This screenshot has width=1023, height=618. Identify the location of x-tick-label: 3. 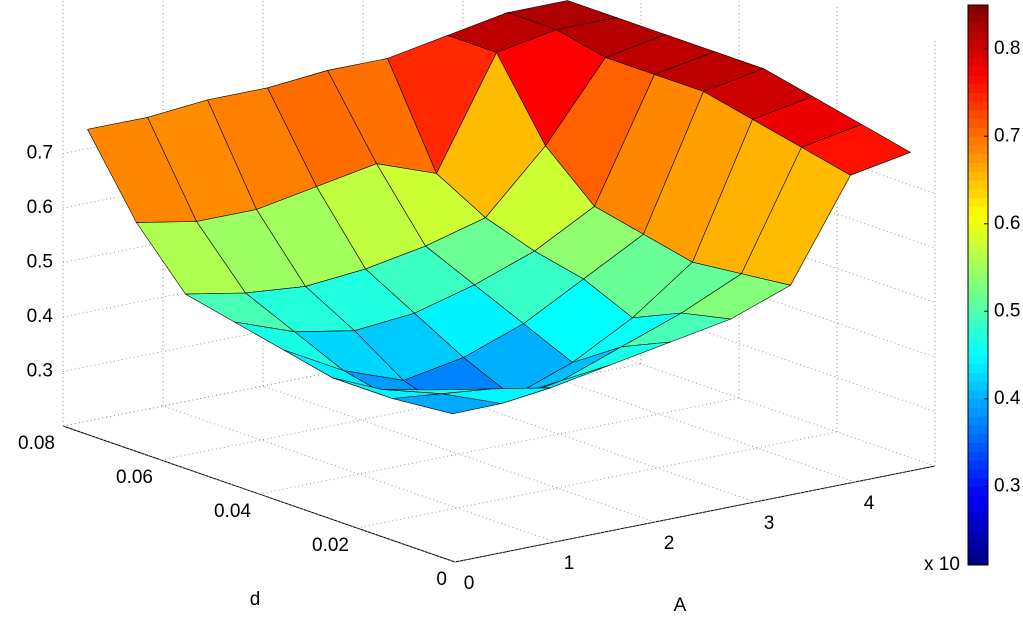
(769, 523).